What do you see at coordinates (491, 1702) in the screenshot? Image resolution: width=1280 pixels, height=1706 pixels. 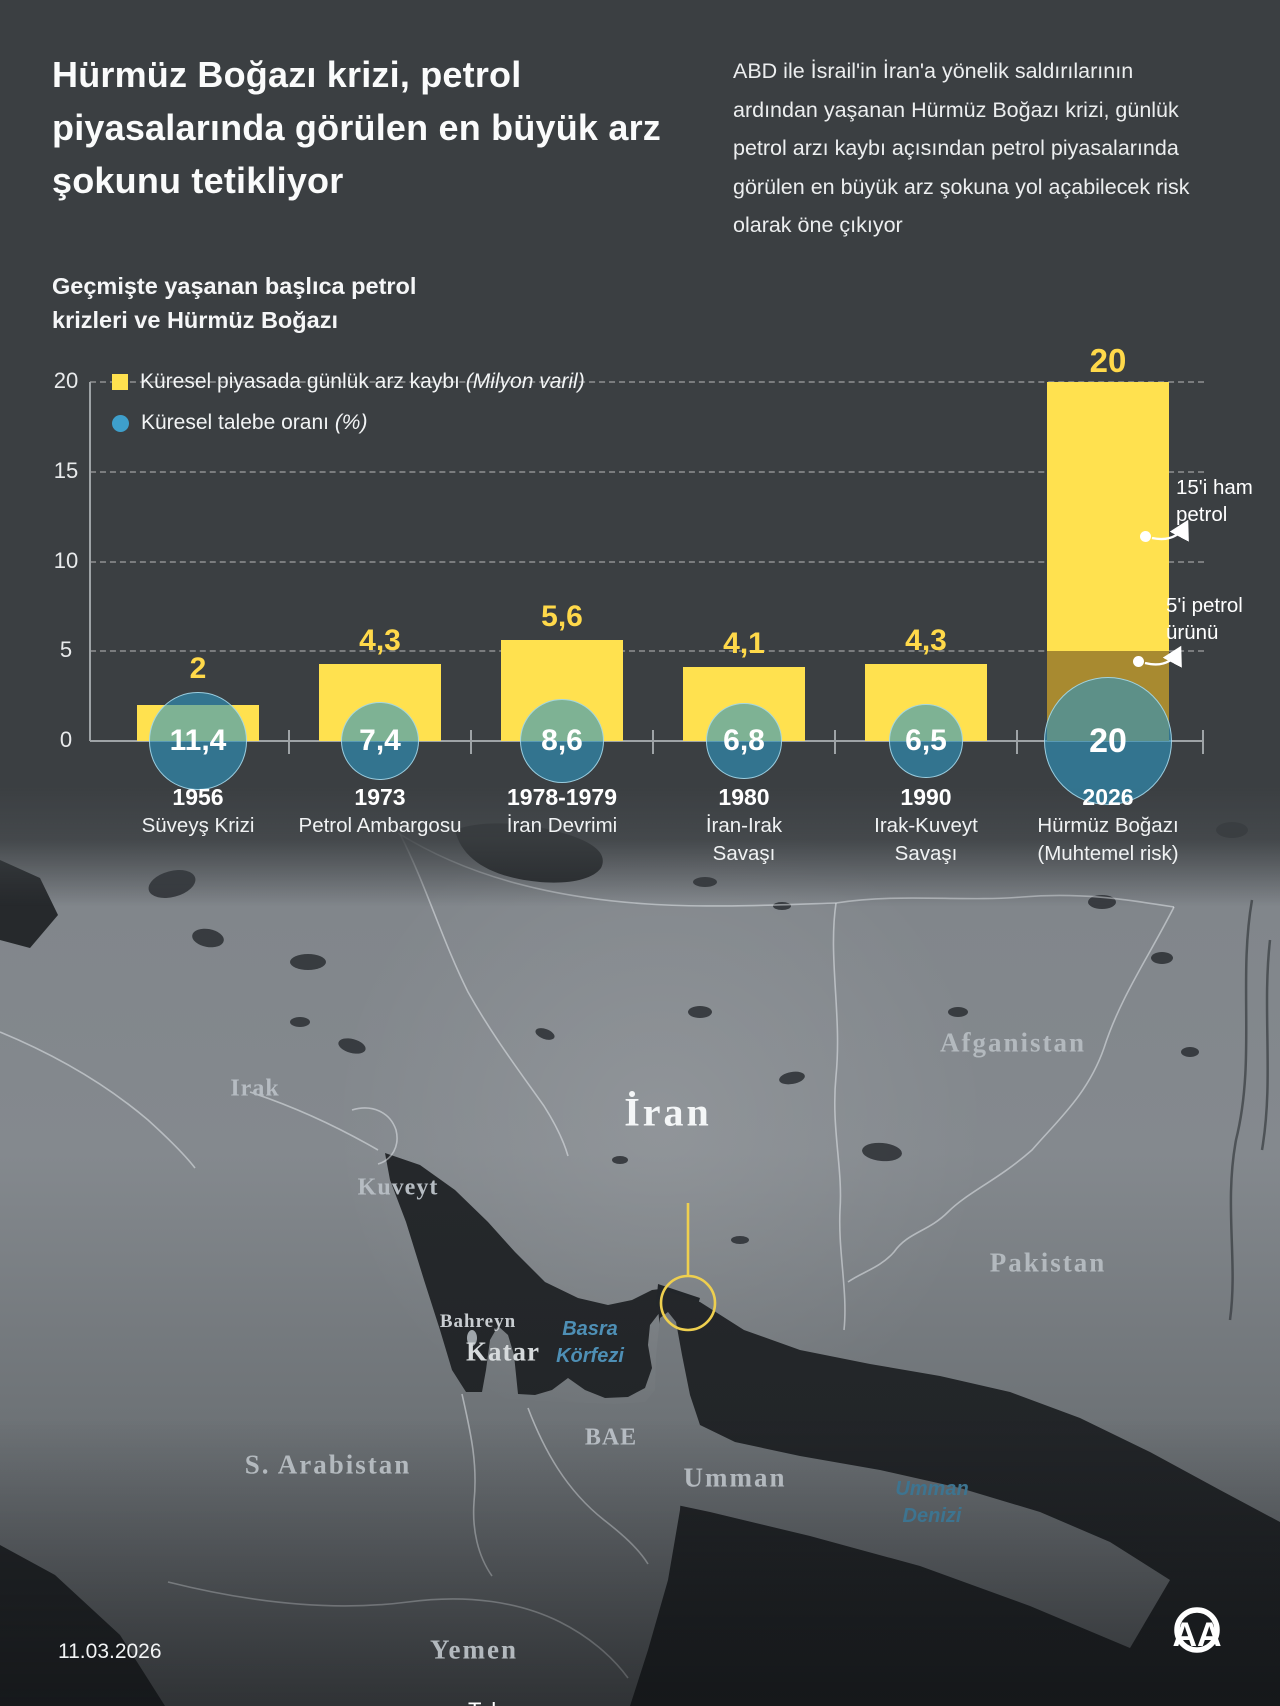 I see `city-label-tahran: Tahran` at bounding box center [491, 1702].